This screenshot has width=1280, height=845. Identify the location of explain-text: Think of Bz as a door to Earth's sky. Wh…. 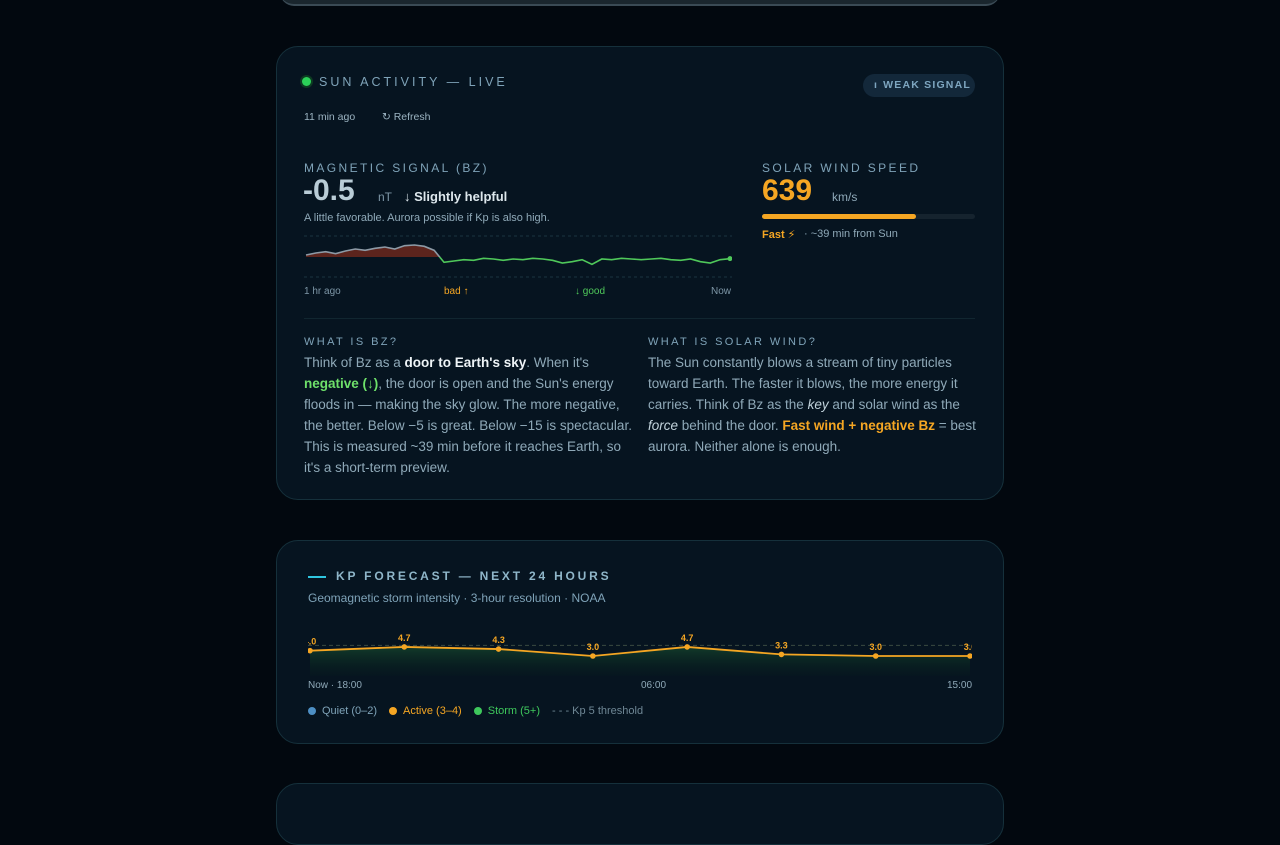
(469, 415).